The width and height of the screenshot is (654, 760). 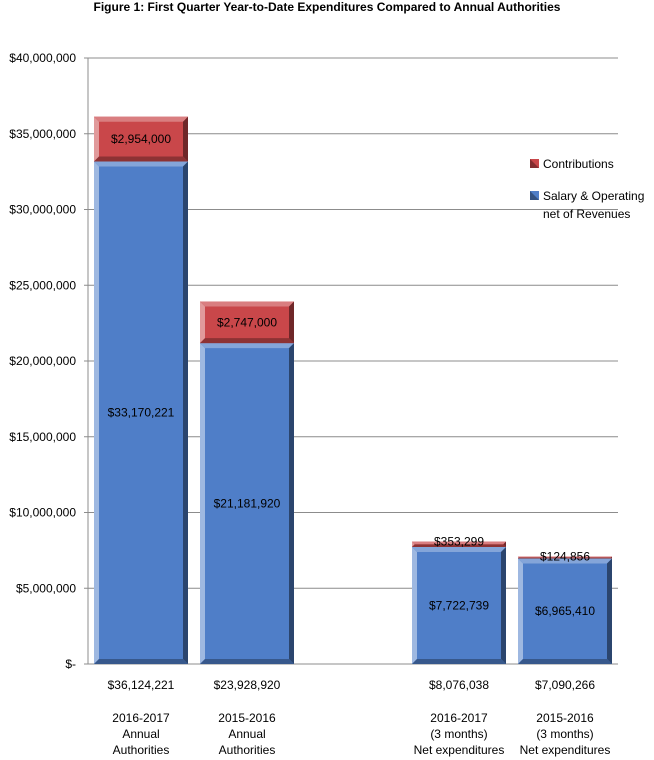 I want to click on x-total-label: $7,090,266, so click(x=565, y=685).